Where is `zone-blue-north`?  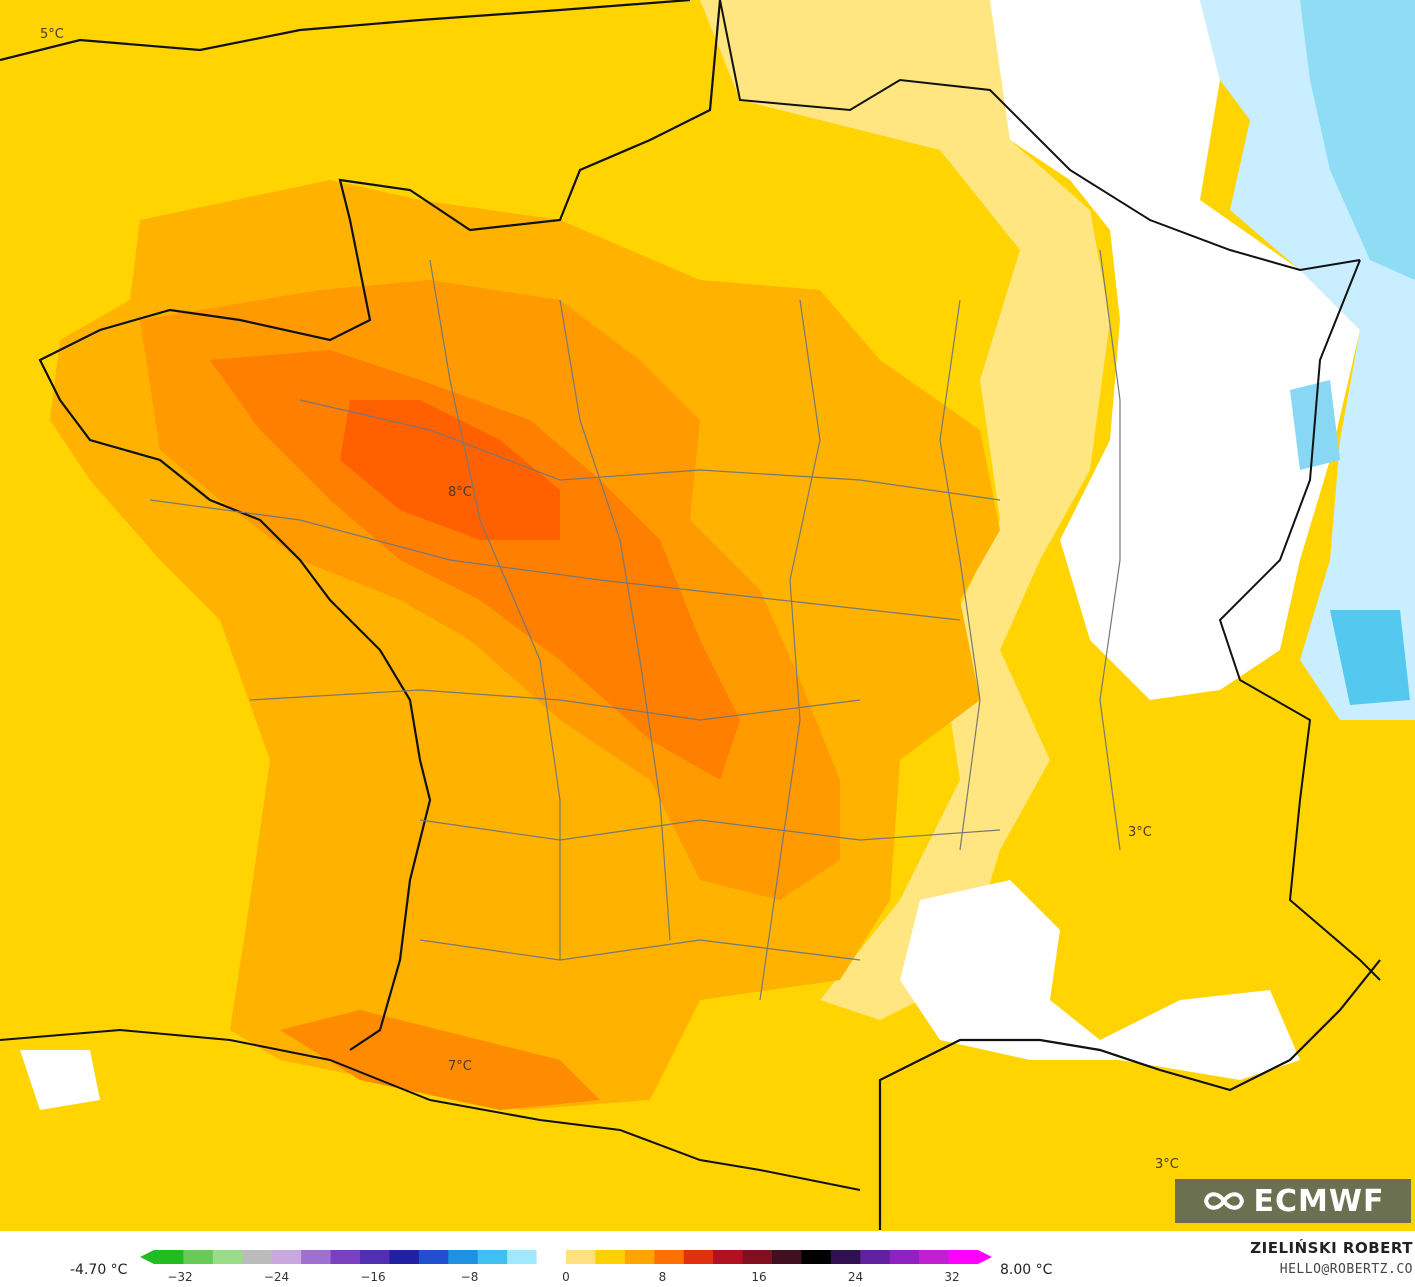 zone-blue-north is located at coordinates (1357, 140).